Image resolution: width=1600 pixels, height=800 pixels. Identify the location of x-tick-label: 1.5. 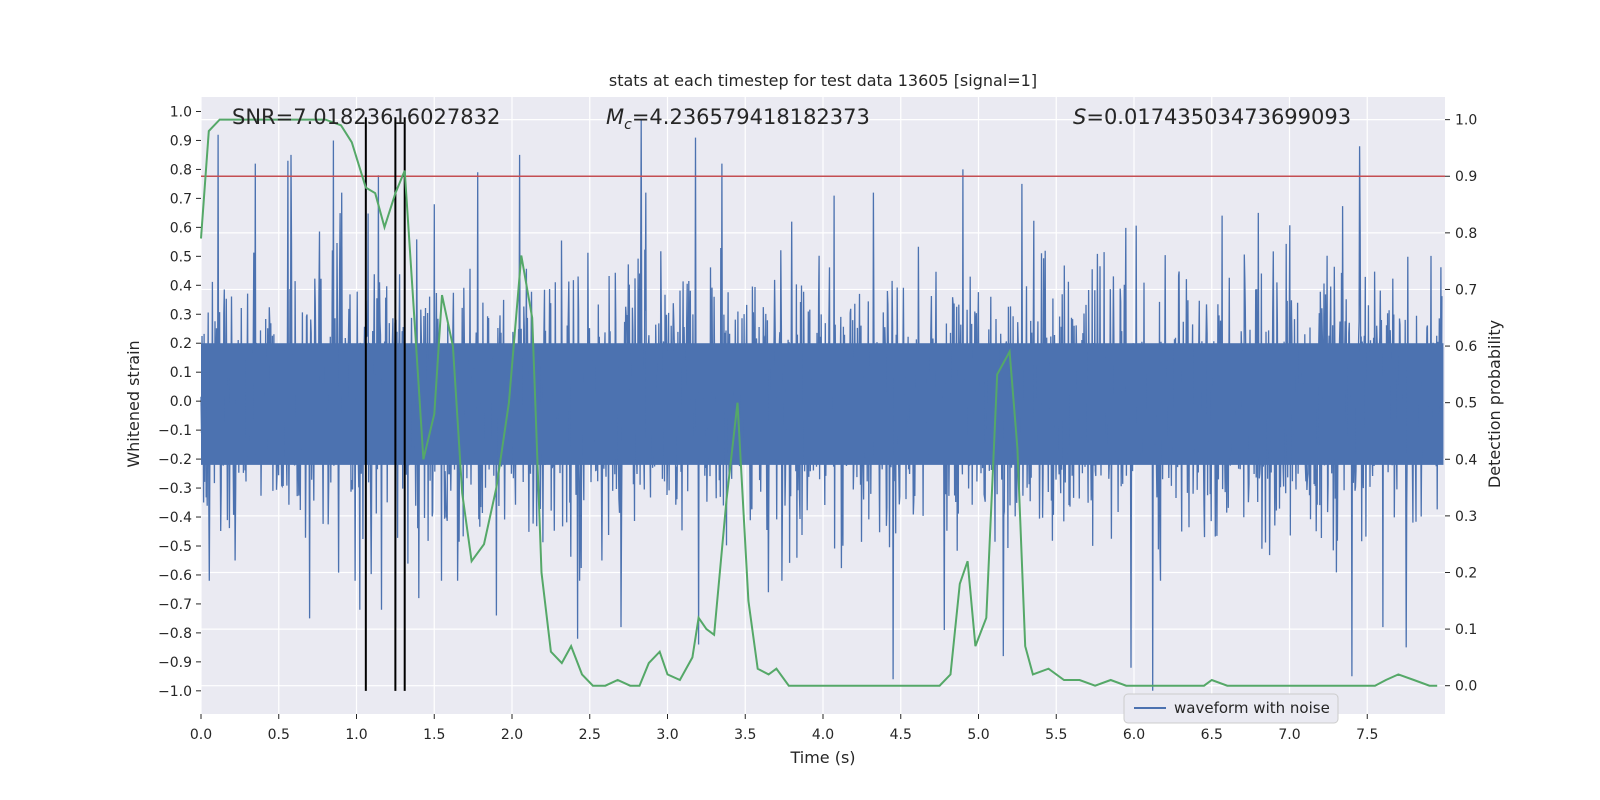
(434, 735).